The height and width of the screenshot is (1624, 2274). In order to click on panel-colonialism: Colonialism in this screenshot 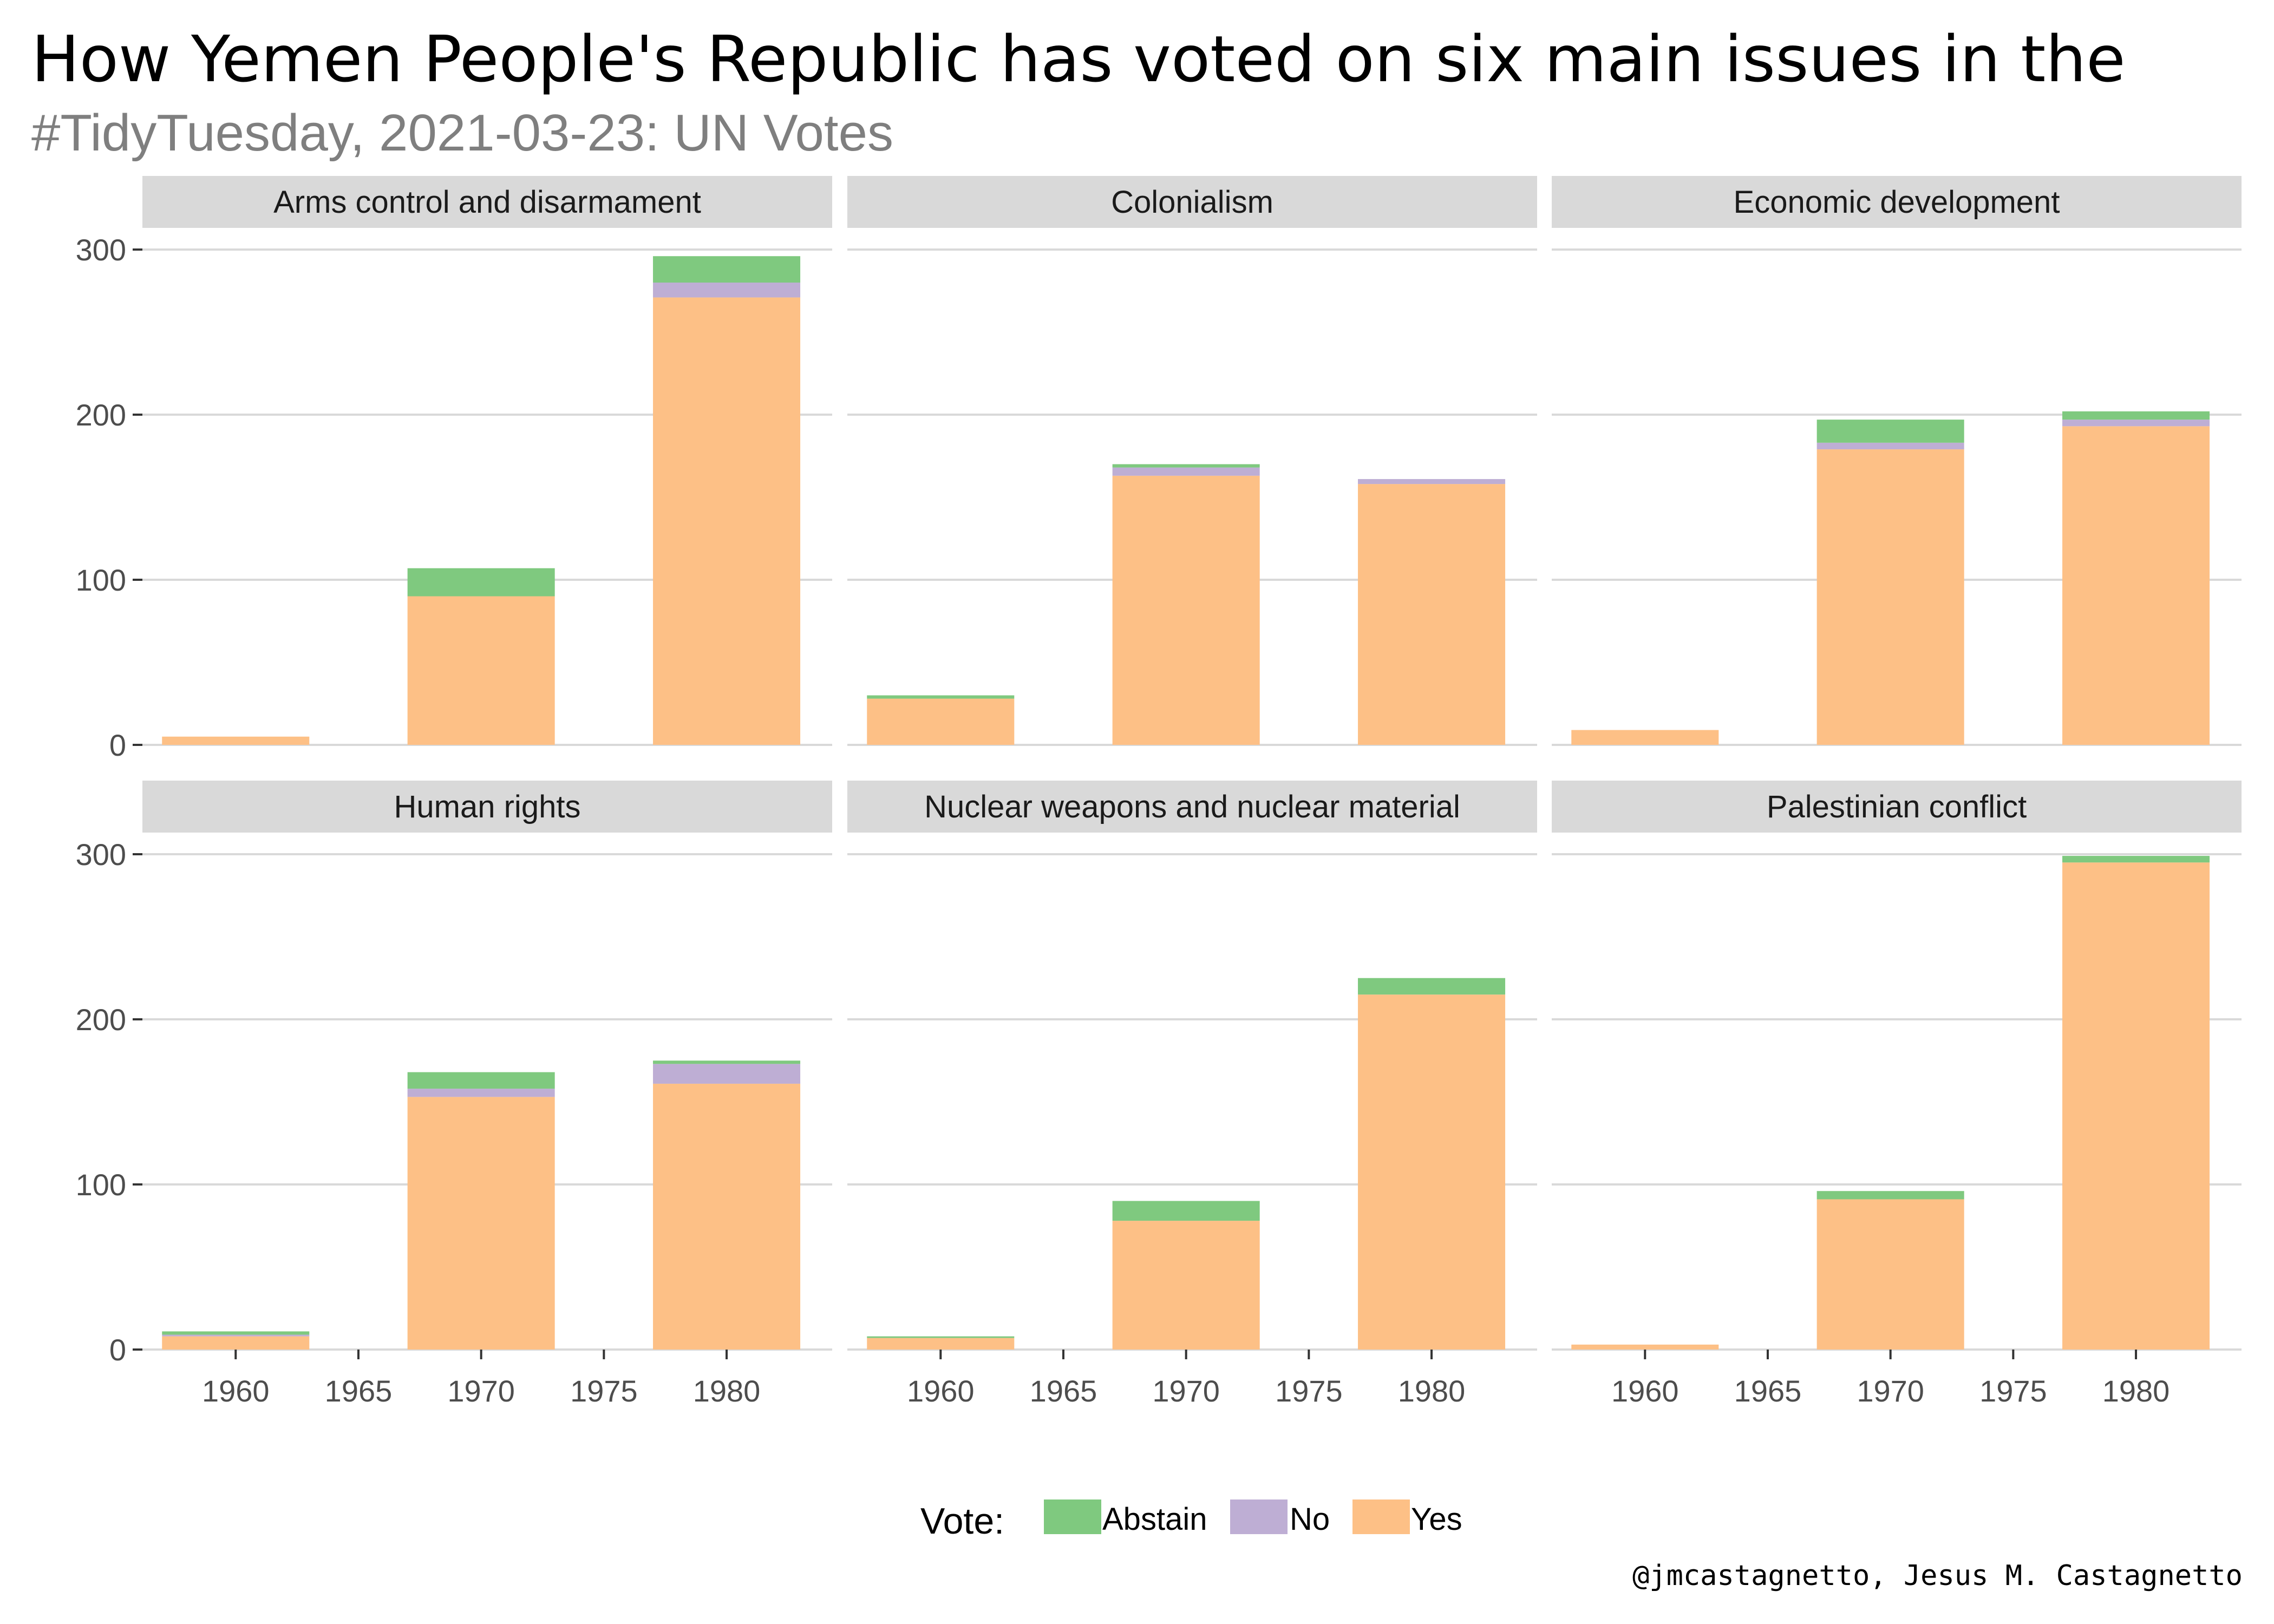, I will do `click(1192, 461)`.